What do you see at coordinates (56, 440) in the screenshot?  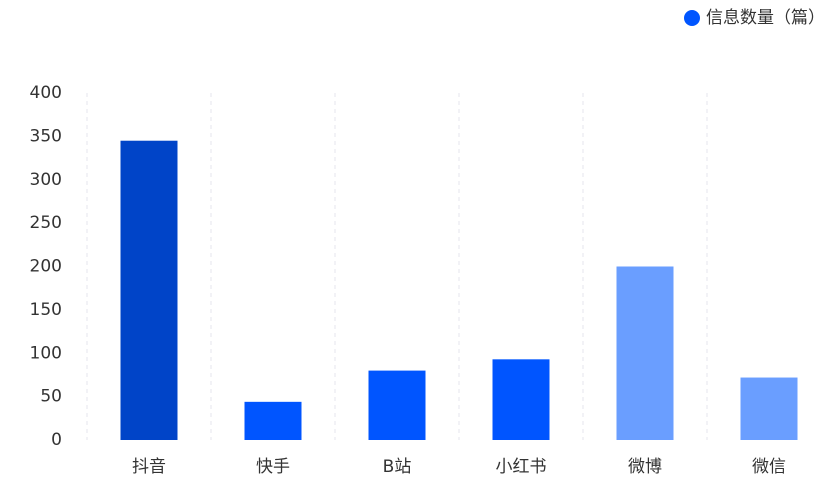 I see `y-tick-label: 0` at bounding box center [56, 440].